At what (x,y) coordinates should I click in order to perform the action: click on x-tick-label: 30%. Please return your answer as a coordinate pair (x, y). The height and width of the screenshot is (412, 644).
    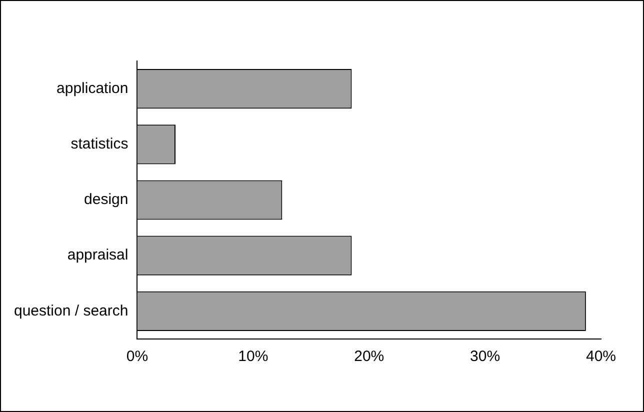
    Looking at the image, I should click on (485, 357).